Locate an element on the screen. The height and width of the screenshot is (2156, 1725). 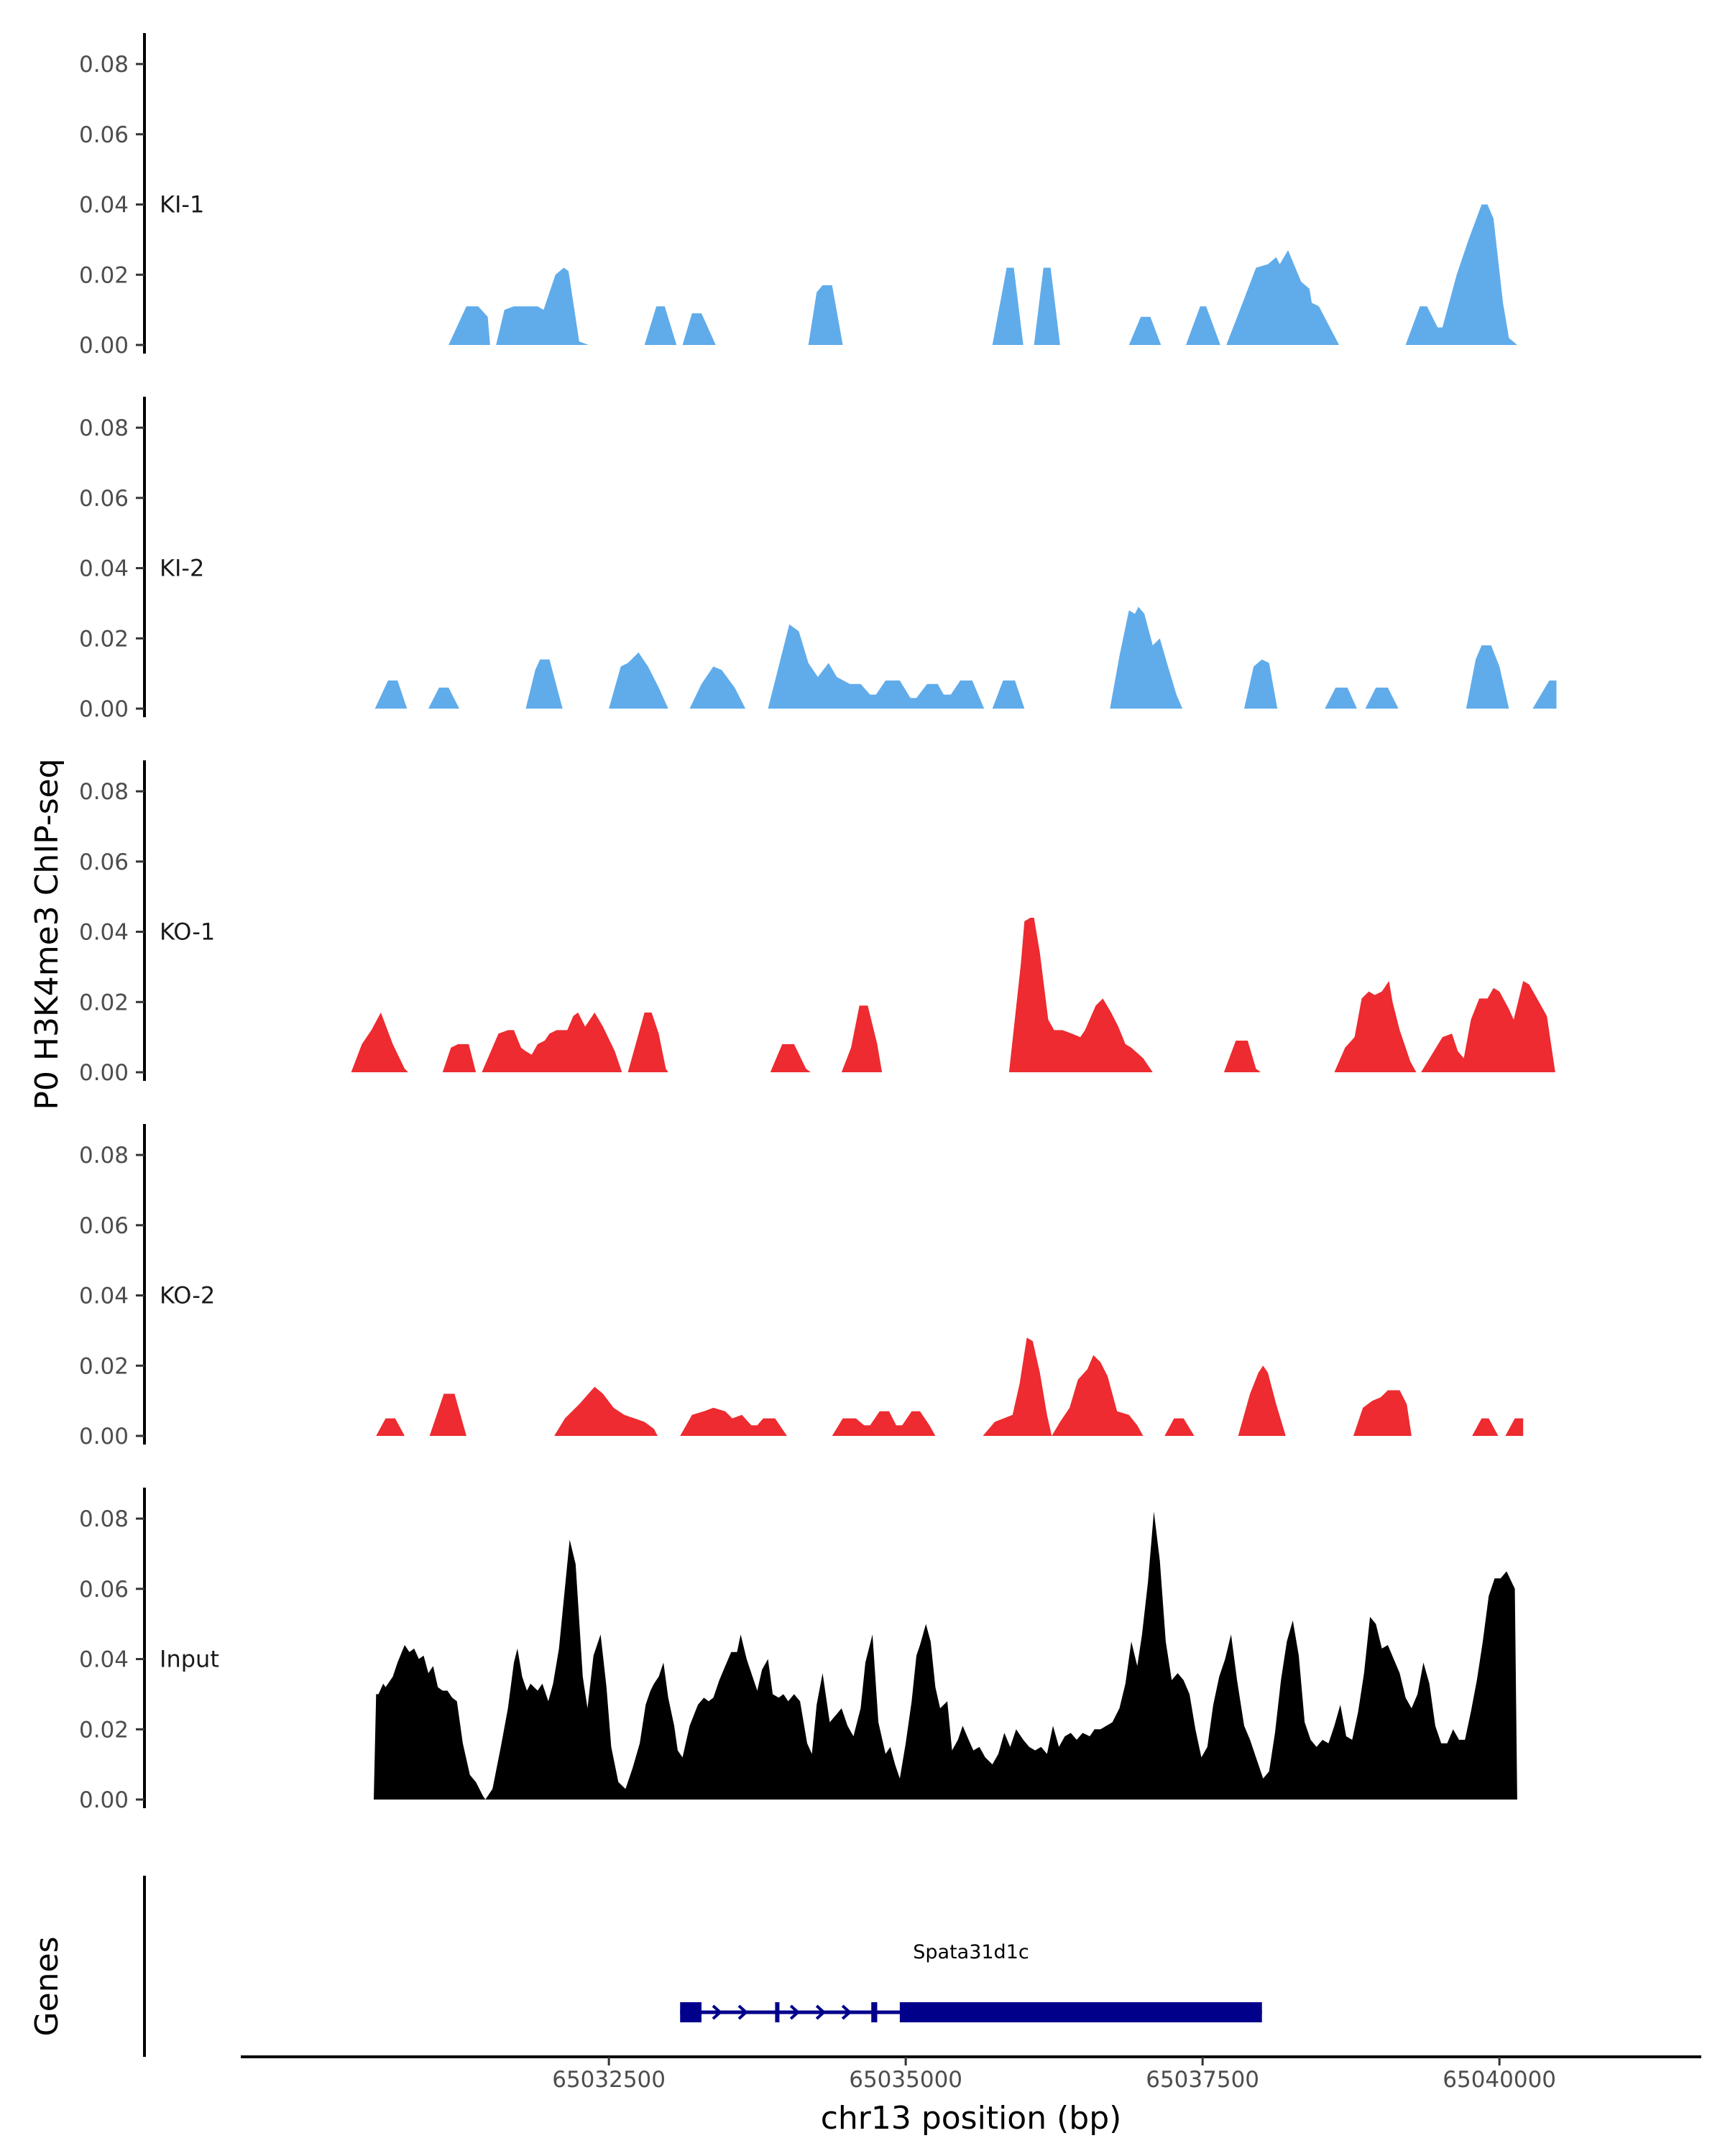
y-tick-label-ko-1-2: 0.04 is located at coordinates (104, 933).